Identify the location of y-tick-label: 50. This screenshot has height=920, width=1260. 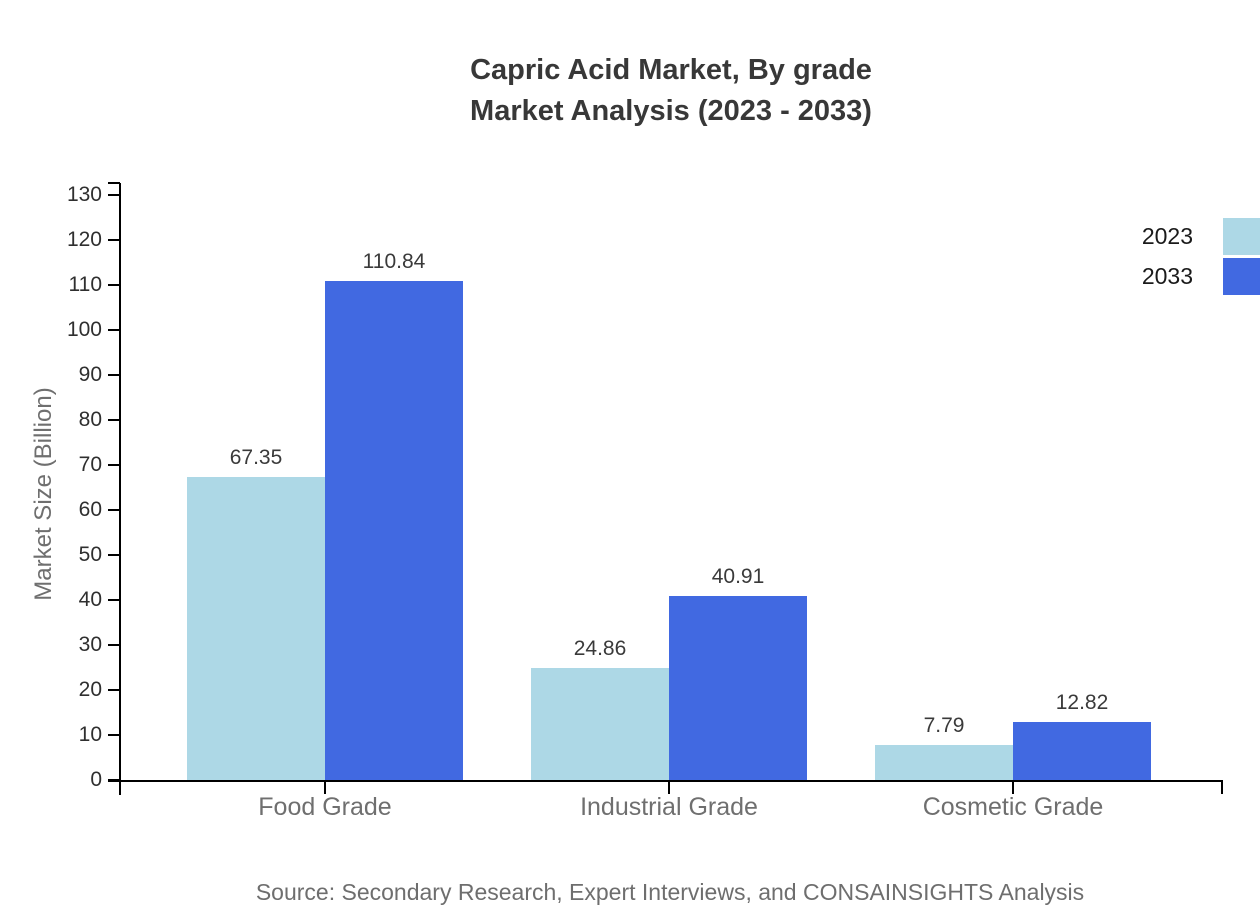
(90, 554).